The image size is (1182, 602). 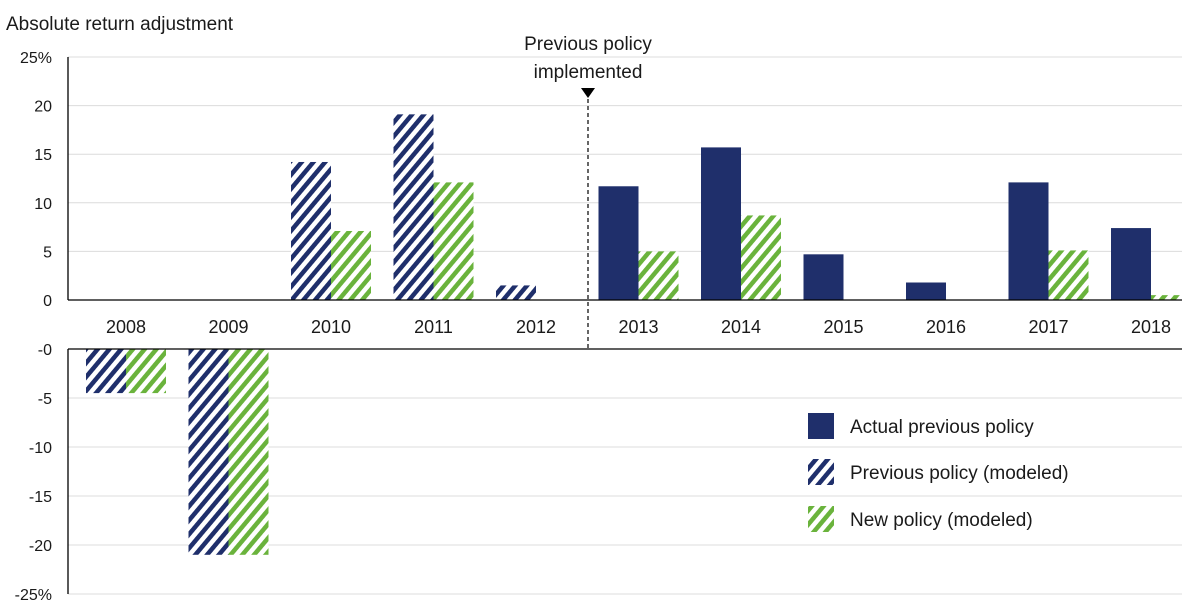 What do you see at coordinates (331, 327) in the screenshot?
I see `x-tick-label: 2010` at bounding box center [331, 327].